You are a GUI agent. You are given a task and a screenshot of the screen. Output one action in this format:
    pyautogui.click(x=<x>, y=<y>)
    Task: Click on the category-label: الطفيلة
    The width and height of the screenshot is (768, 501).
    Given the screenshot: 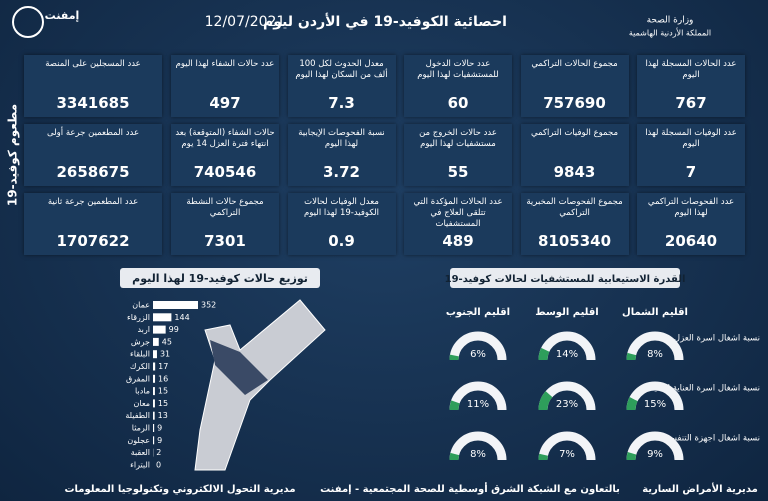 What is the action you would take?
    pyautogui.click(x=137, y=415)
    